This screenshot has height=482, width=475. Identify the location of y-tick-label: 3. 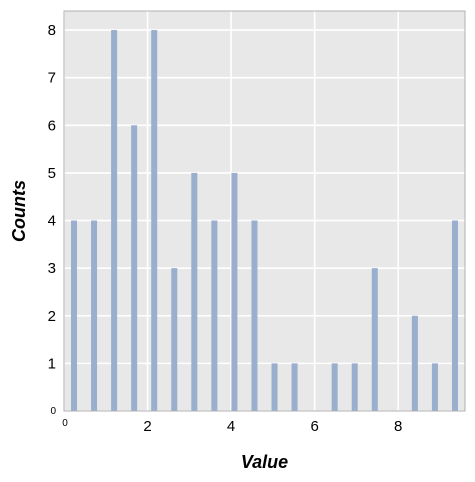
(52, 268).